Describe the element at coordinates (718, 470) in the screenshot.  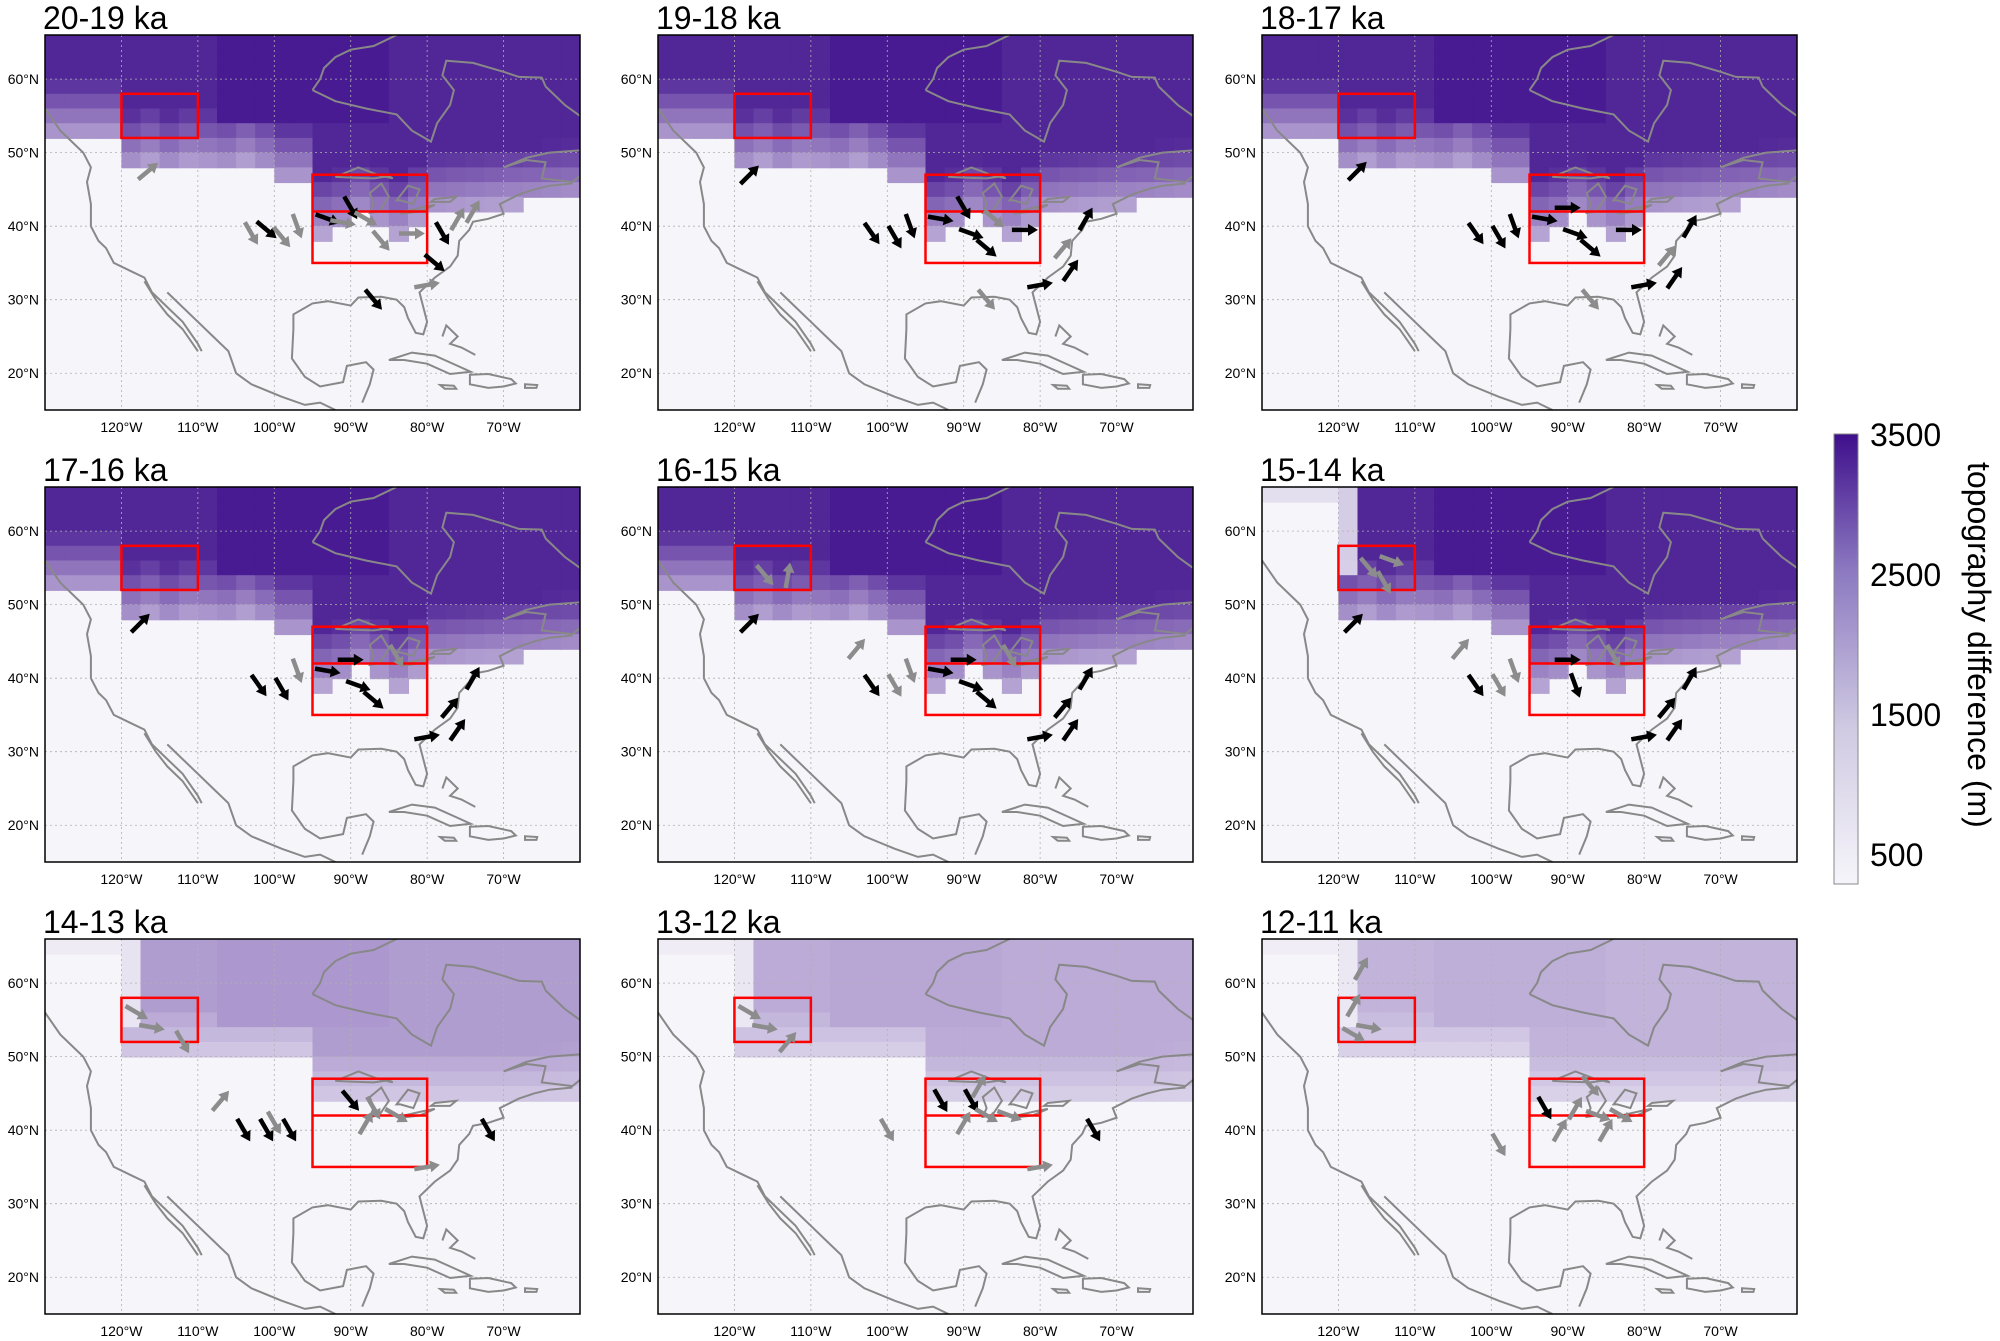
I see `panel-title: 16-15 ka` at that location.